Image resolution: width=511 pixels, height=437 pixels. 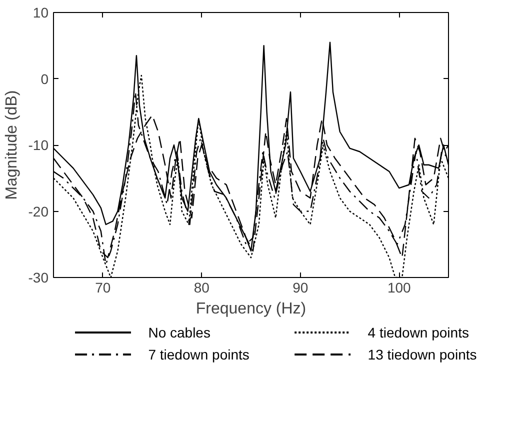 What do you see at coordinates (202, 288) in the screenshot?
I see `x-tick-label: 80` at bounding box center [202, 288].